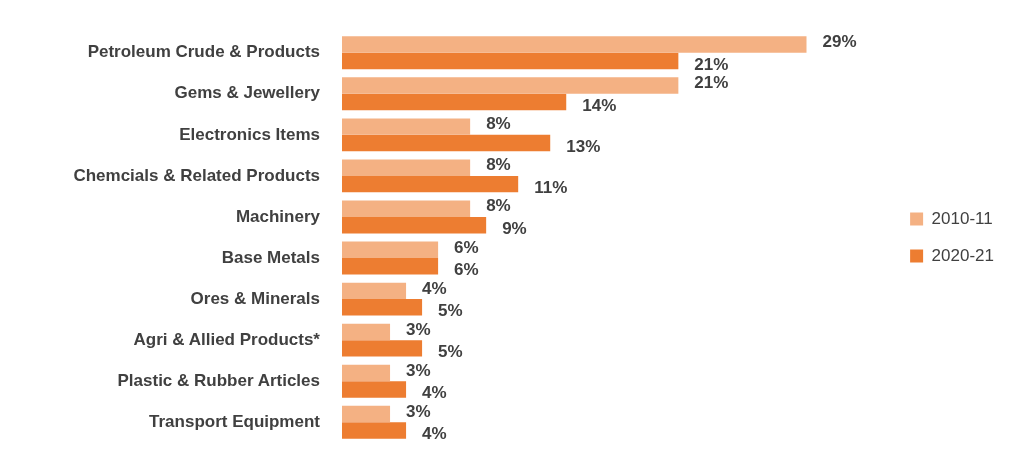 This screenshot has height=475, width=1022. Describe the element at coordinates (235, 421) in the screenshot. I see `y-tick-label: Transport Equipment` at that location.